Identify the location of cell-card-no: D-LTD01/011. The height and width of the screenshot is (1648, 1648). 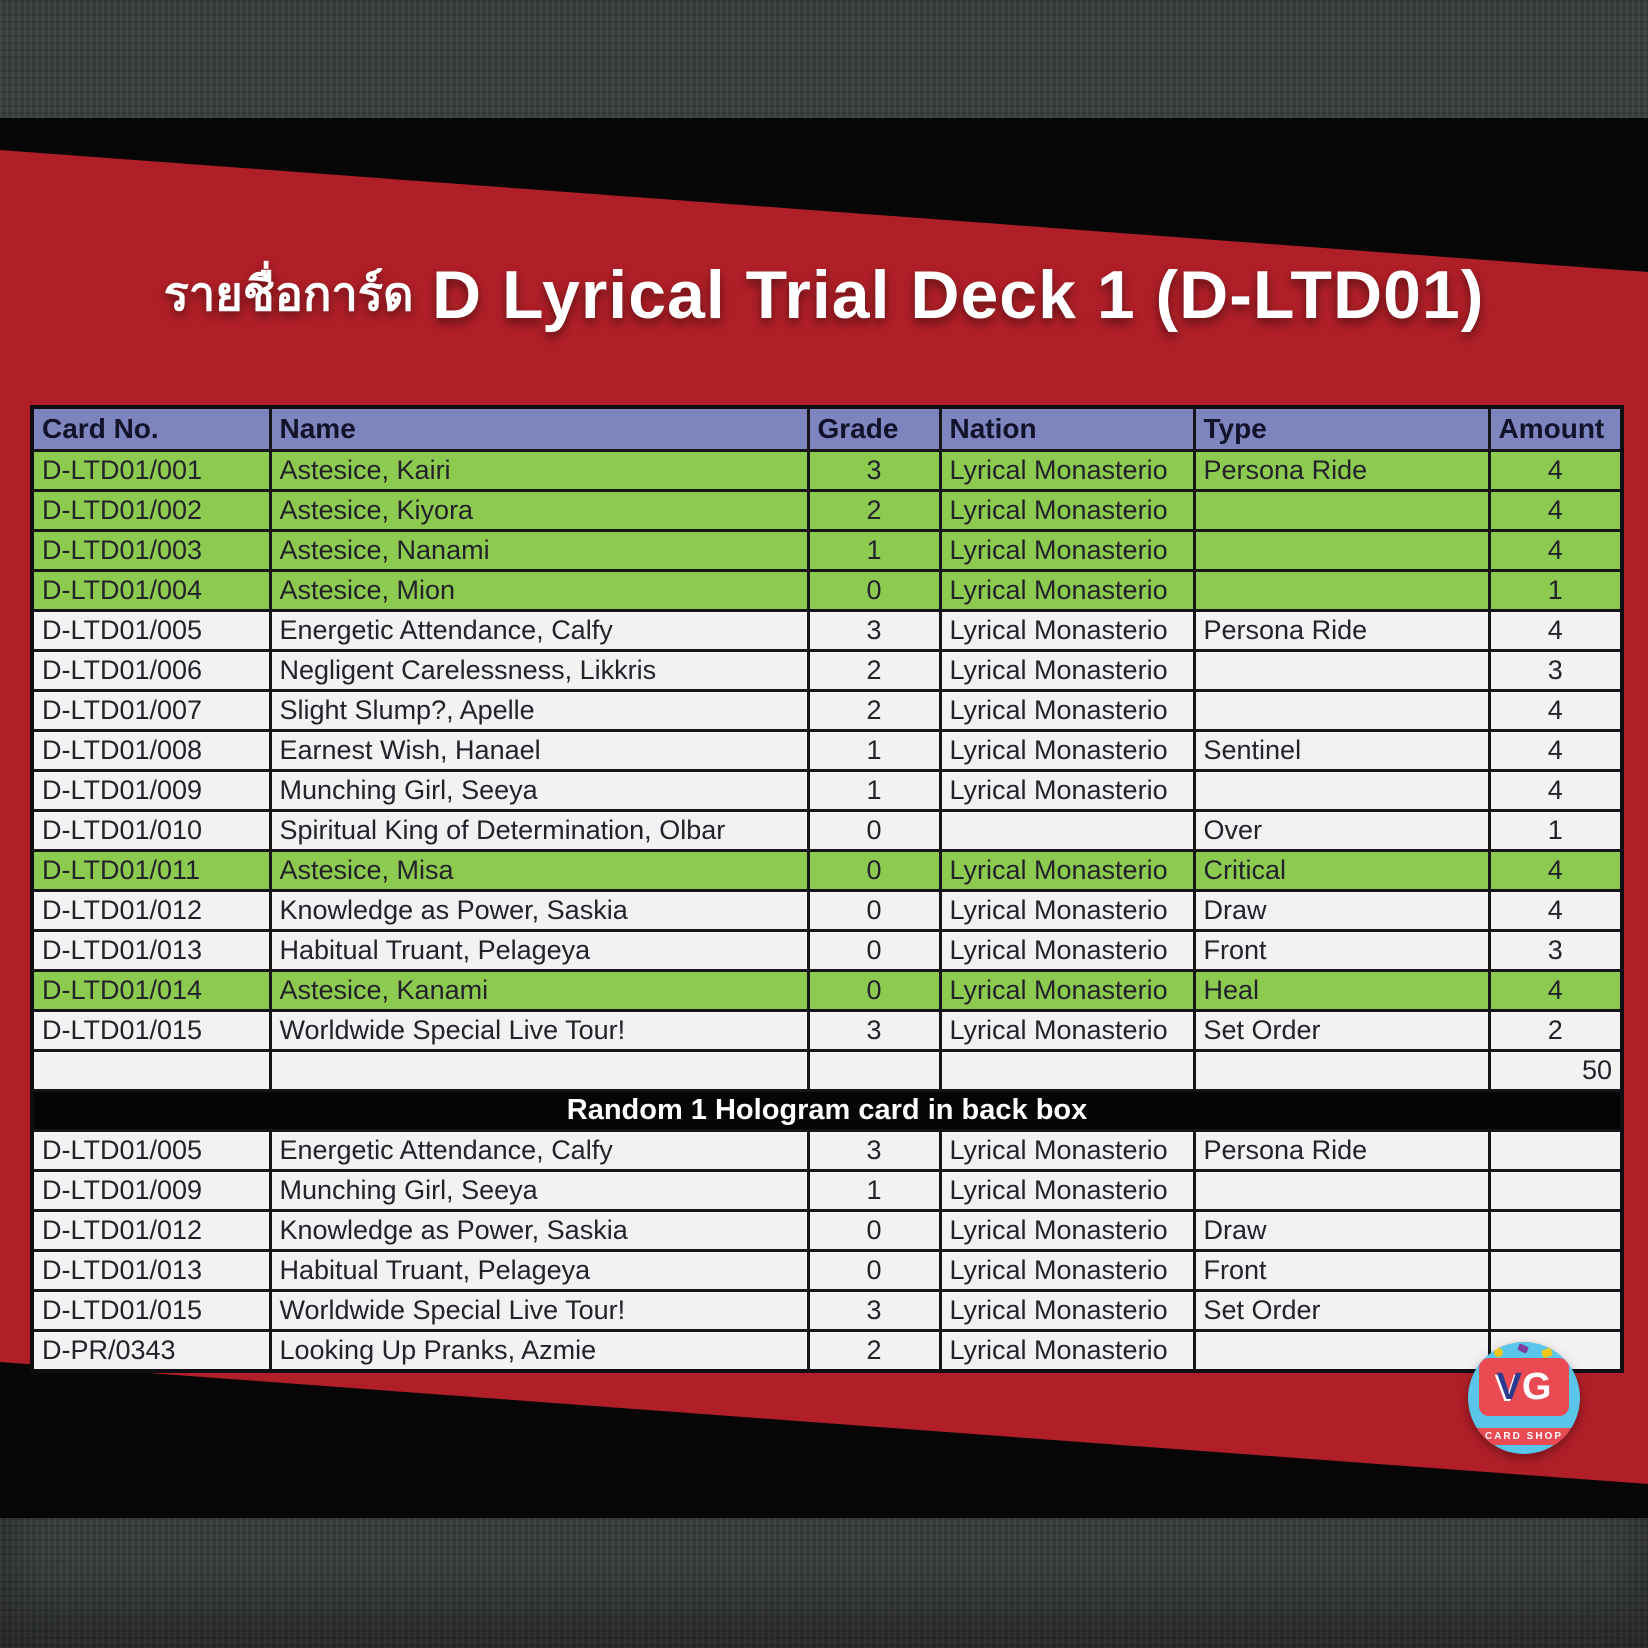
(151, 870).